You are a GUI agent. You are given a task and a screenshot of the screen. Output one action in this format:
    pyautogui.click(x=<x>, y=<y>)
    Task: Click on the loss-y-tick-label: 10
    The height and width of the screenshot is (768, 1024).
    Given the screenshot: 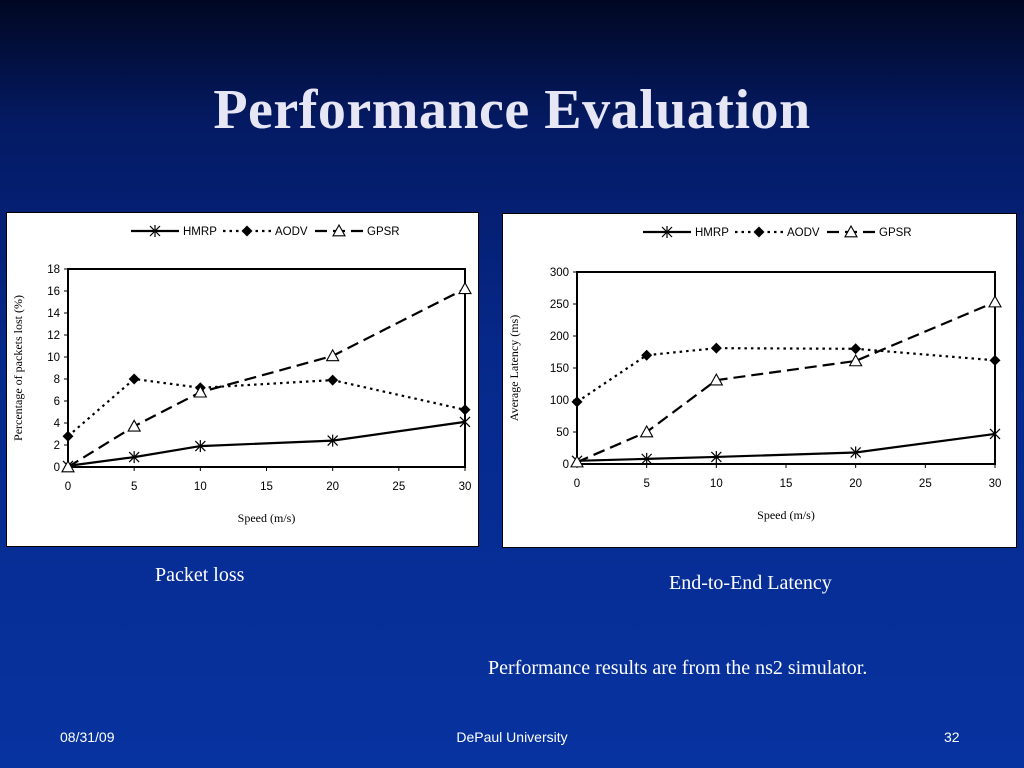 What is the action you would take?
    pyautogui.click(x=53, y=358)
    